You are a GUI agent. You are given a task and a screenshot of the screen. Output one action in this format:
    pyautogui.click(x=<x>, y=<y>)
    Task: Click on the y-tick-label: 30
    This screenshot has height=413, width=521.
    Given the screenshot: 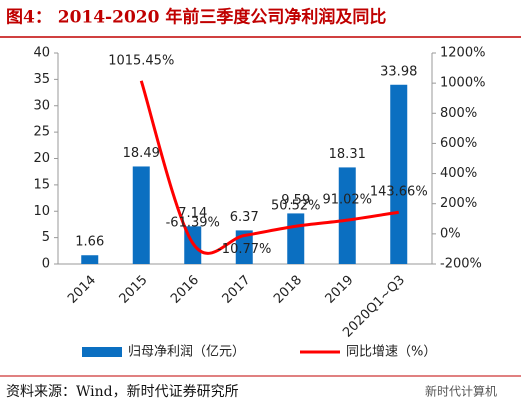 What is the action you would take?
    pyautogui.click(x=41, y=105)
    